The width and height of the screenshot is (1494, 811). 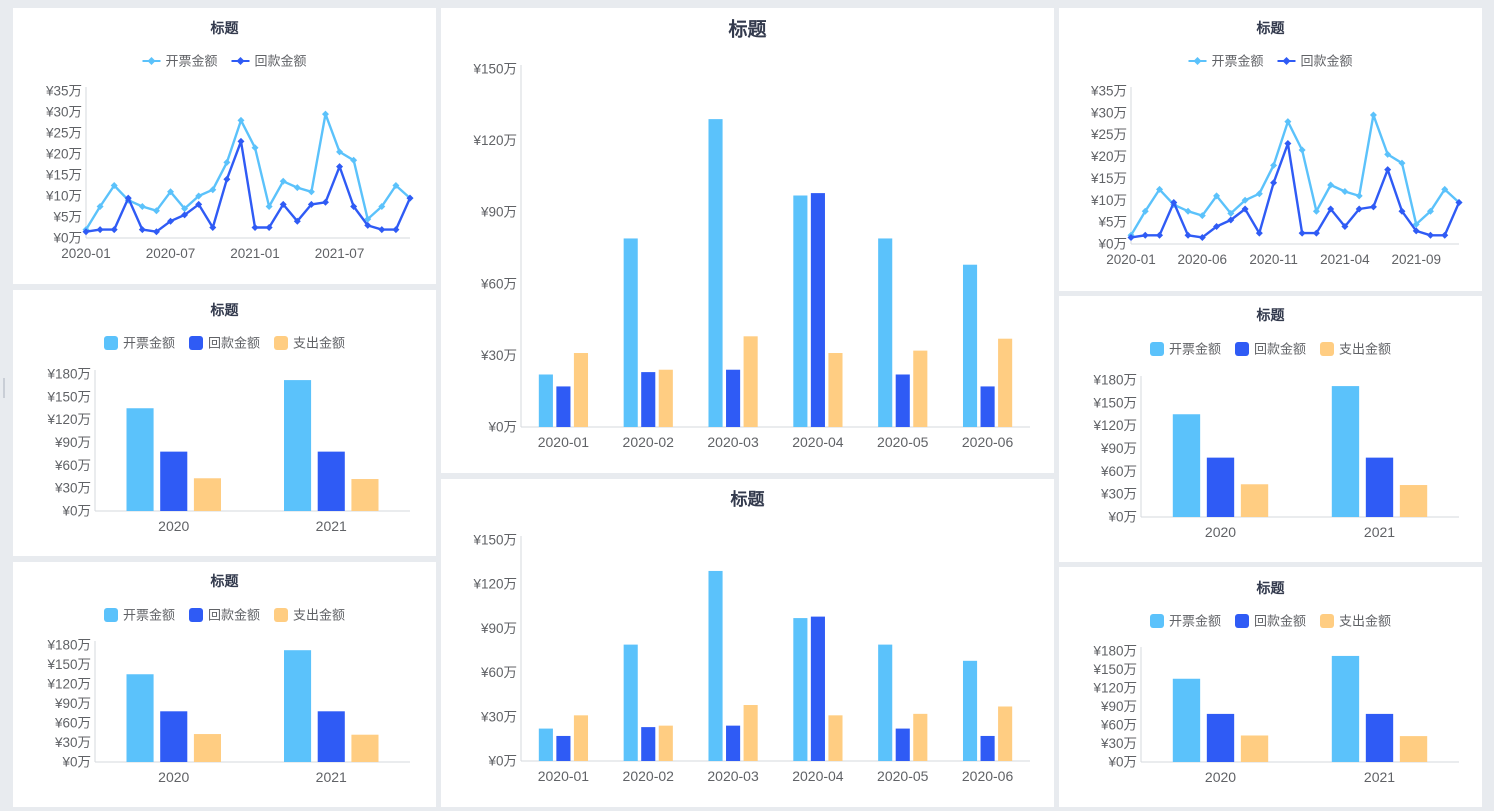 I want to click on y-tick-label: ¥20万, so click(x=1108, y=156).